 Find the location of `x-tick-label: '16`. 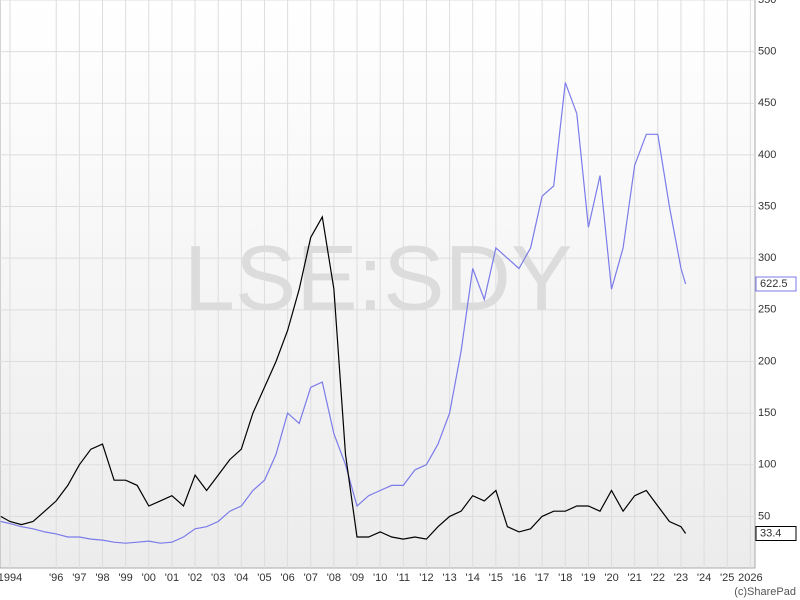

x-tick-label: '16 is located at coordinates (519, 578).